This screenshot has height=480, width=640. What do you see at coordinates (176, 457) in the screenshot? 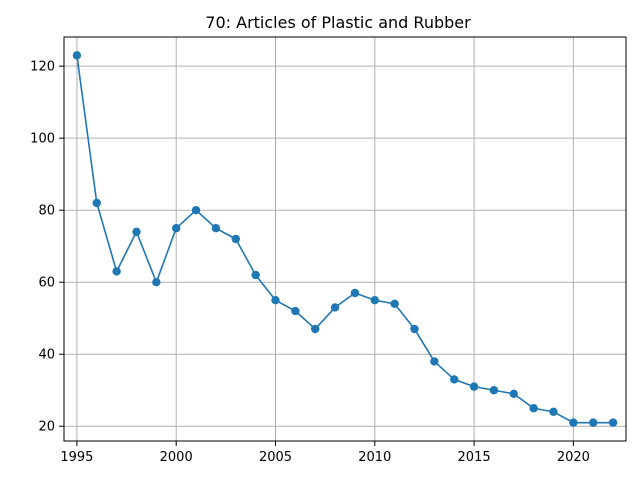
I see `x-tick-label: 2000` at bounding box center [176, 457].